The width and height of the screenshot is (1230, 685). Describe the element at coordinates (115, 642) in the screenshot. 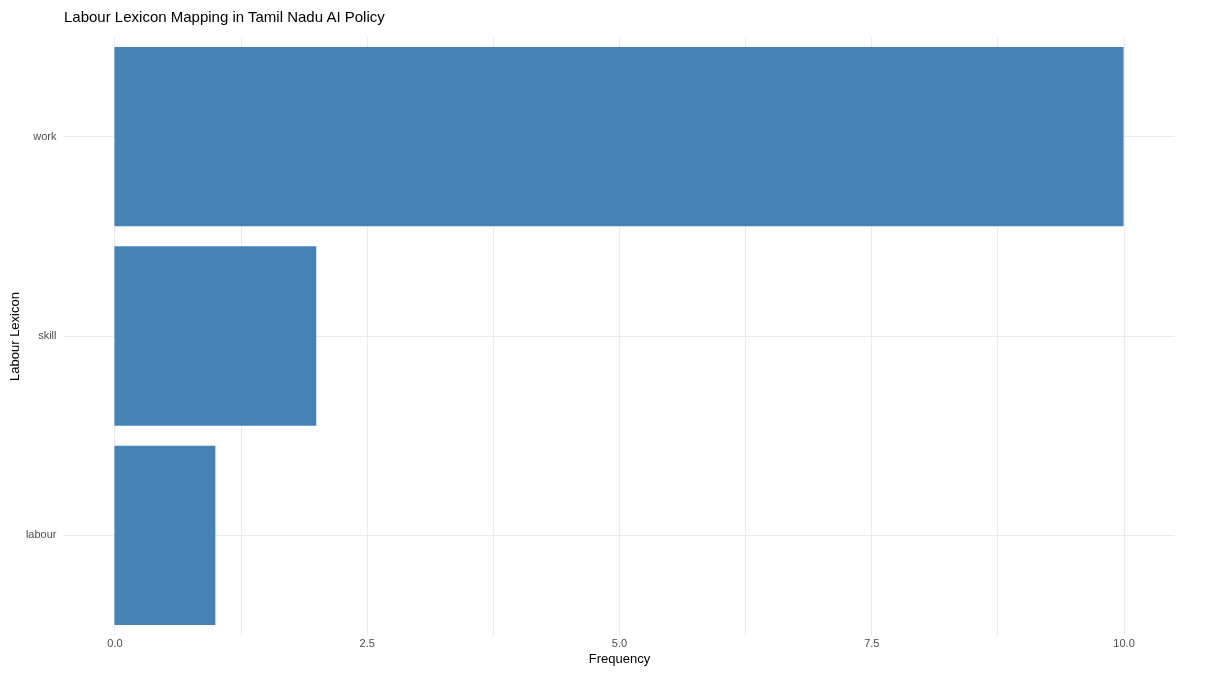

I see `x-tick-label: 0.0` at that location.